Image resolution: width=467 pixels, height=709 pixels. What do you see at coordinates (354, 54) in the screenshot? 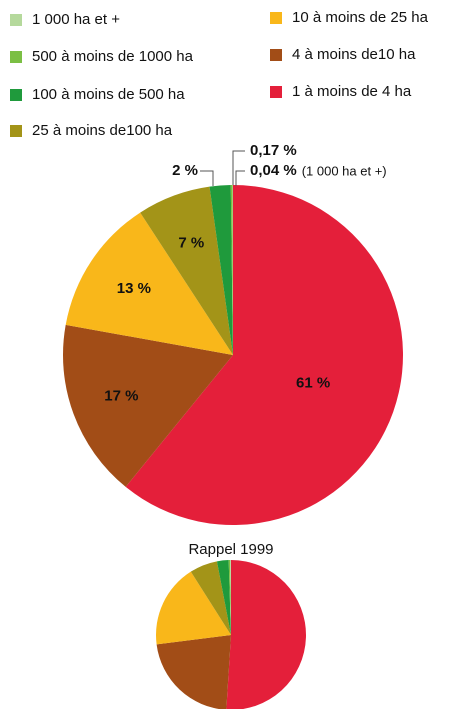
I see `legend-label: 4 à moins de10 ha` at bounding box center [354, 54].